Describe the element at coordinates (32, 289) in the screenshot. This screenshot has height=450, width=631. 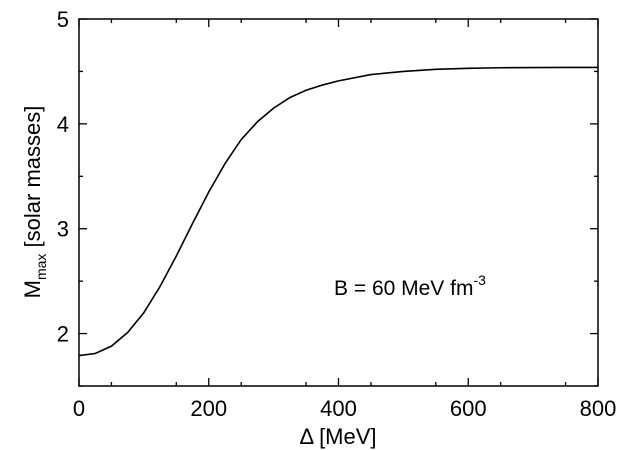
I see `y-axis-label-main: M` at that location.